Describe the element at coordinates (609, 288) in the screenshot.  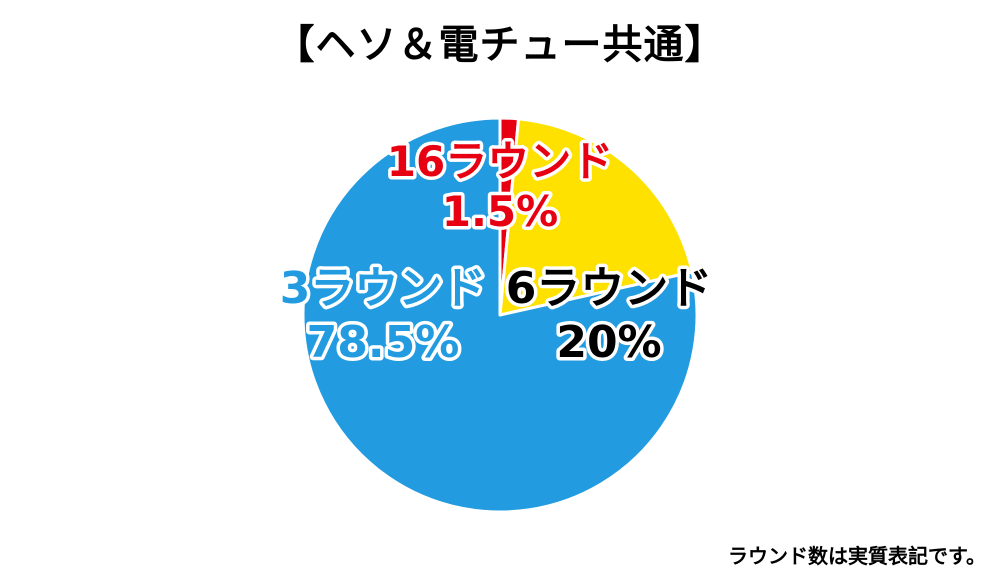
I see `slice-label-1: 6ラウンド` at that location.